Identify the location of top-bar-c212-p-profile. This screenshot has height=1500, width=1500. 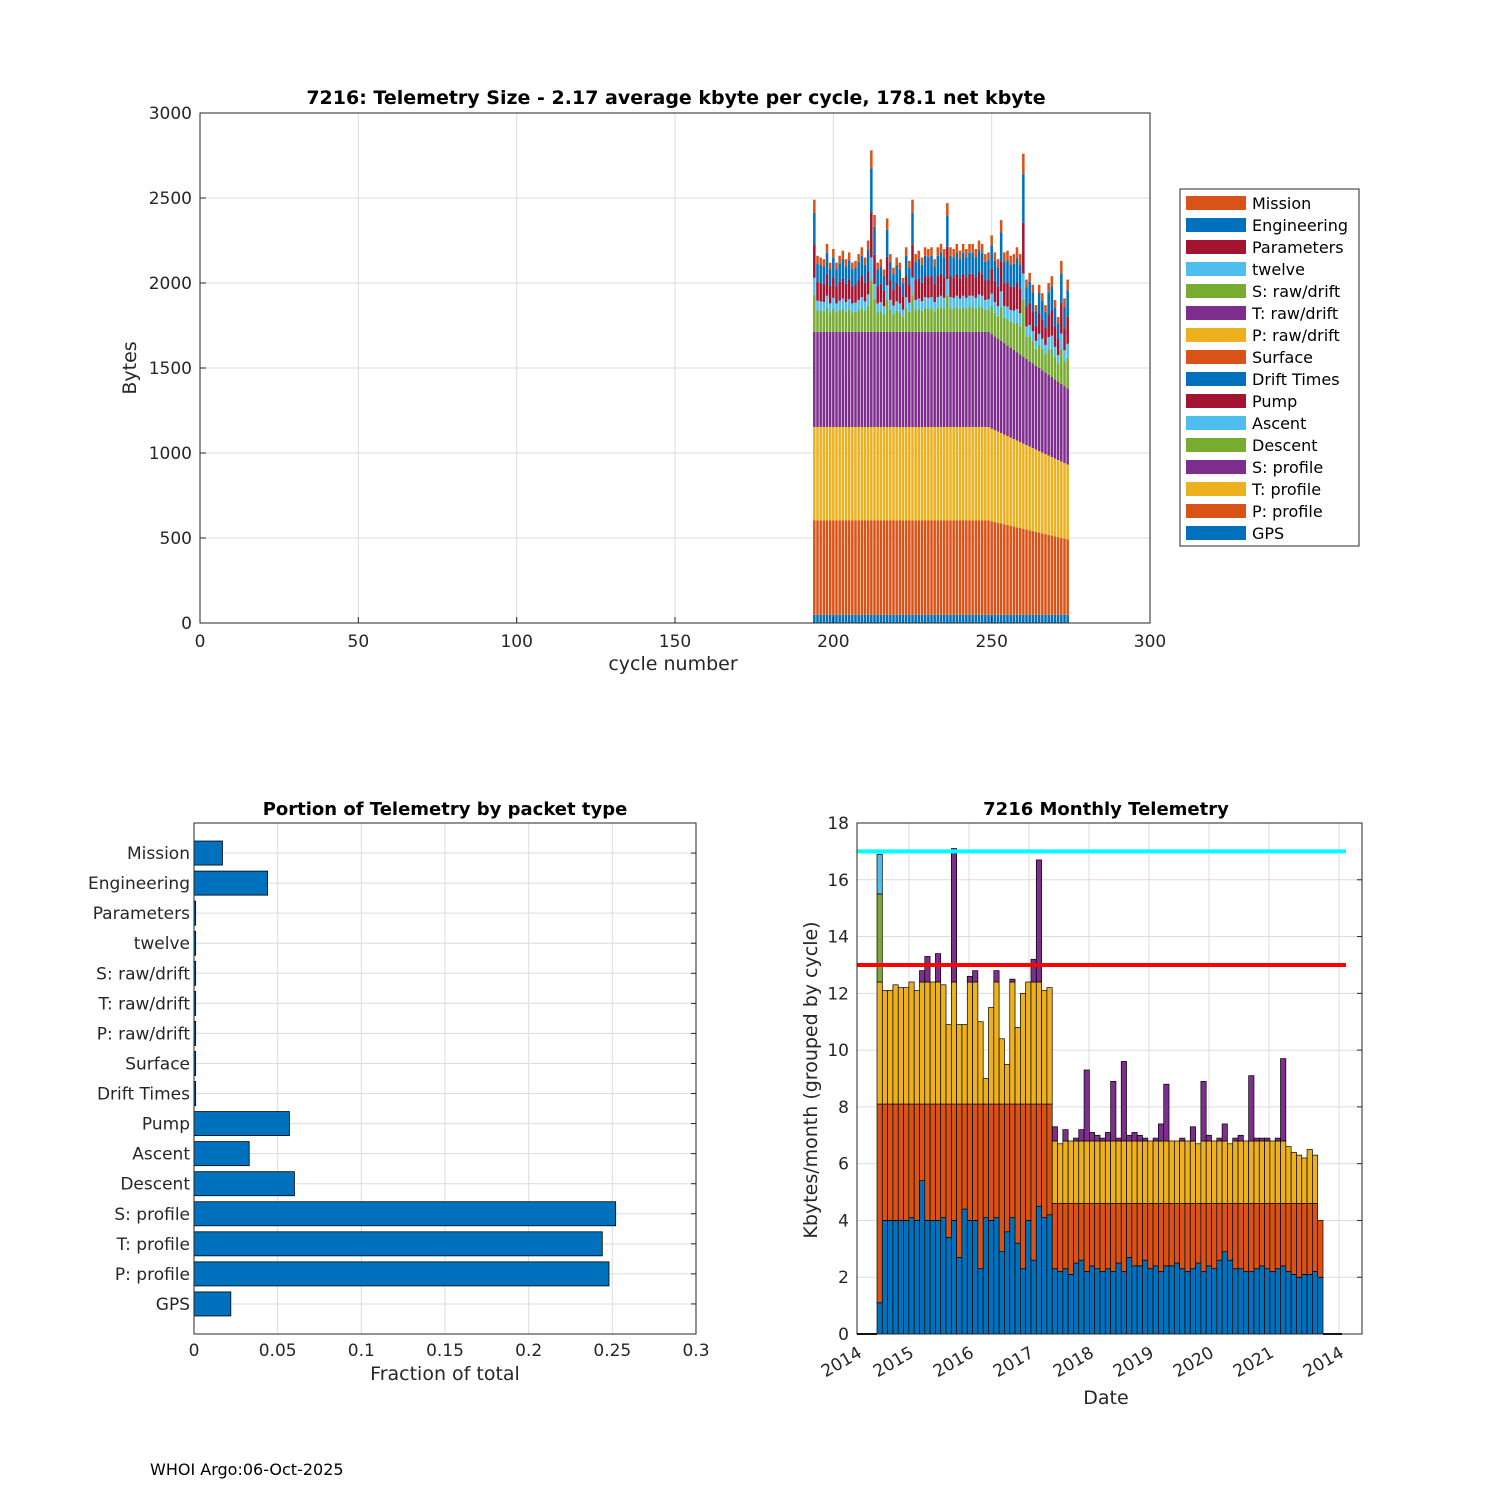
(871, 567).